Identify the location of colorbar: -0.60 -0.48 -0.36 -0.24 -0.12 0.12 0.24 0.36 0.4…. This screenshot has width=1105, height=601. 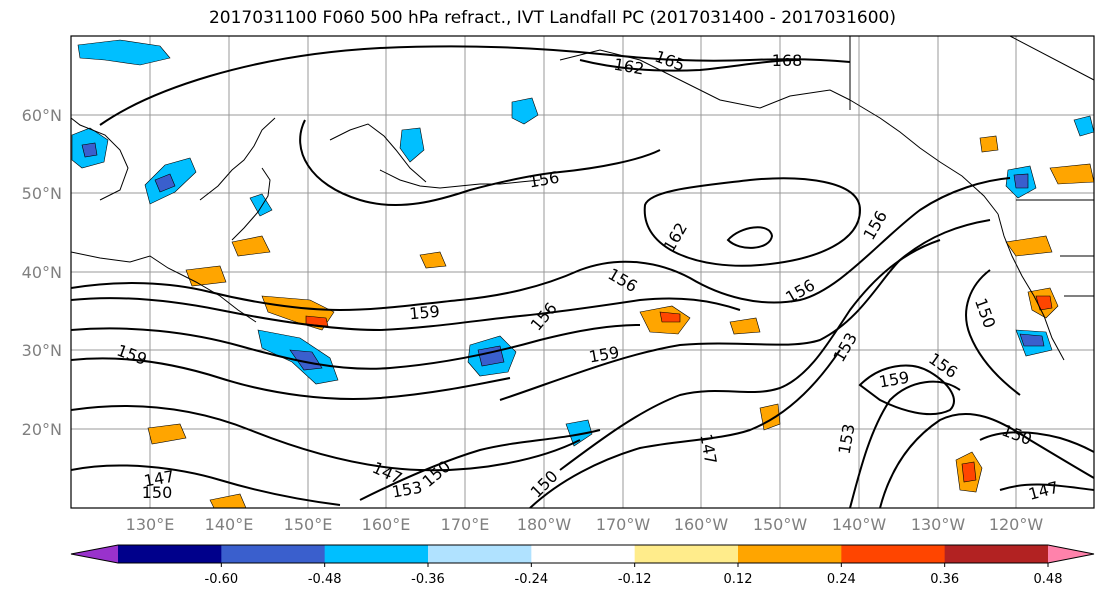
(582, 565).